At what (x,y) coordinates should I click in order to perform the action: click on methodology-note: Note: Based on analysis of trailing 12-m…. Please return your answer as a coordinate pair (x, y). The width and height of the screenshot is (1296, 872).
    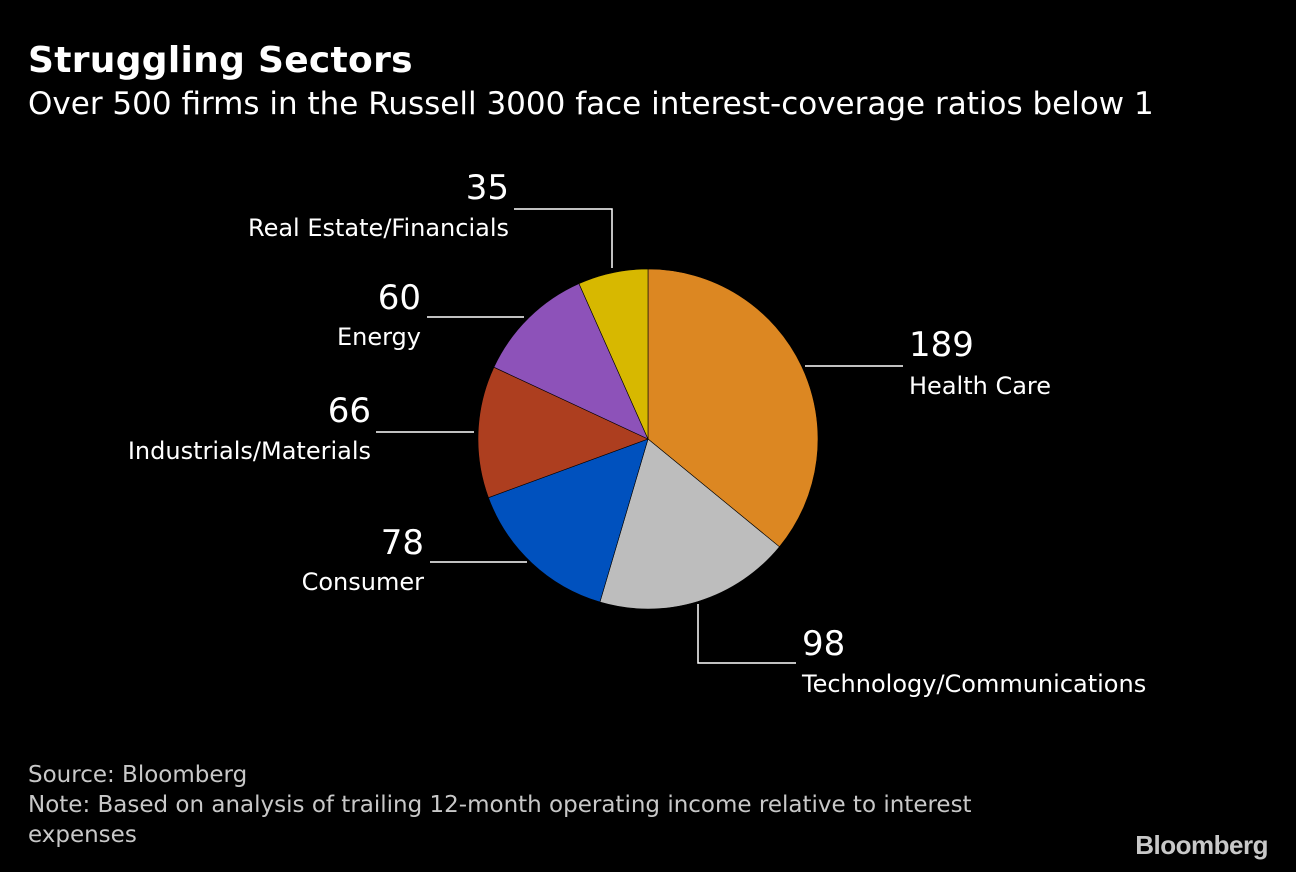
    Looking at the image, I should click on (500, 820).